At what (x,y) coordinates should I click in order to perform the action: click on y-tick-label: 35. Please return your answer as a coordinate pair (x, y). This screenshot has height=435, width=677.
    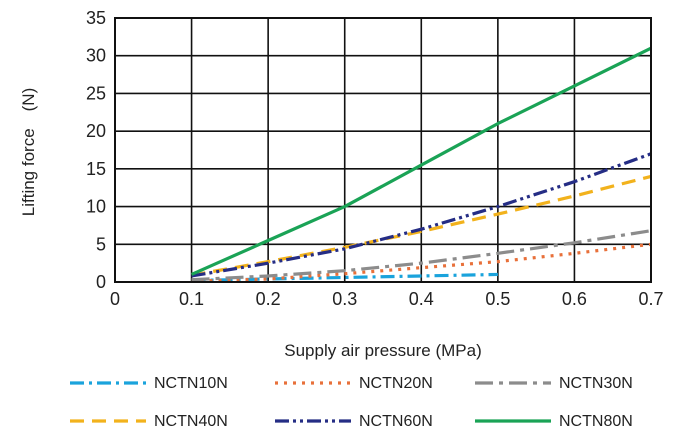
    Looking at the image, I should click on (96, 18).